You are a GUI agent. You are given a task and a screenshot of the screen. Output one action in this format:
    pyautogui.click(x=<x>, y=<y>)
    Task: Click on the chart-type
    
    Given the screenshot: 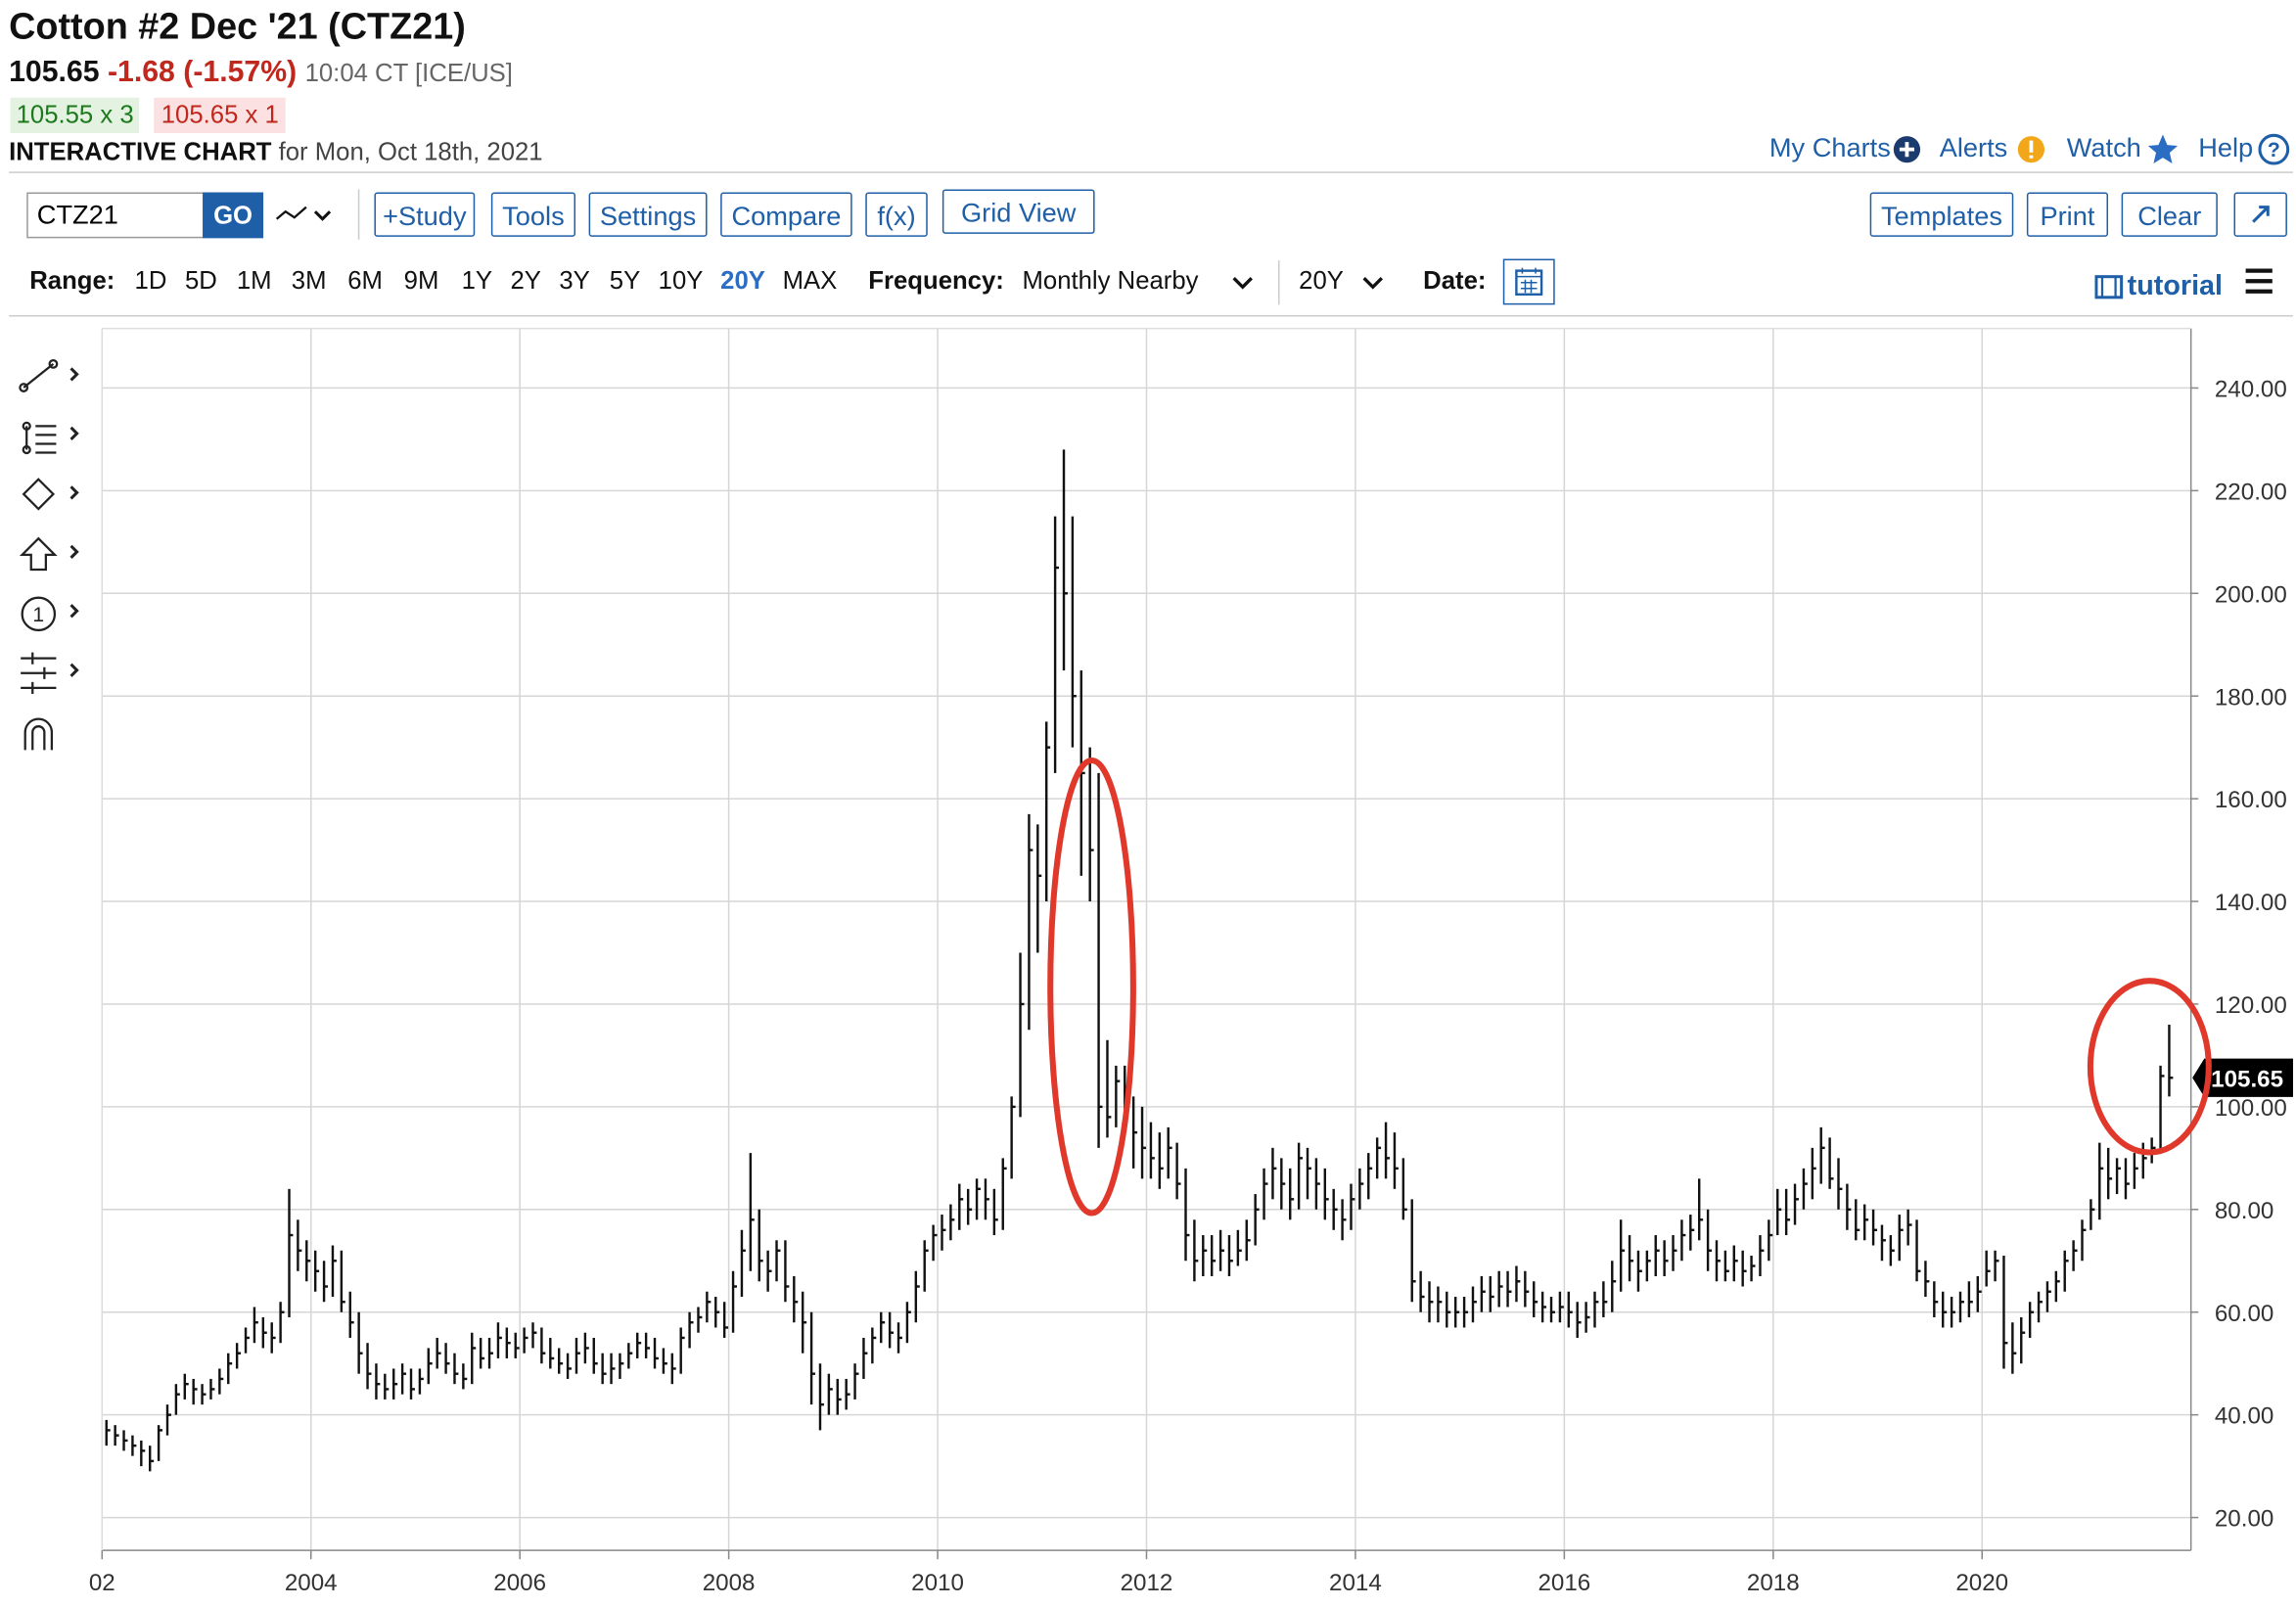 What is the action you would take?
    pyautogui.click(x=305, y=216)
    